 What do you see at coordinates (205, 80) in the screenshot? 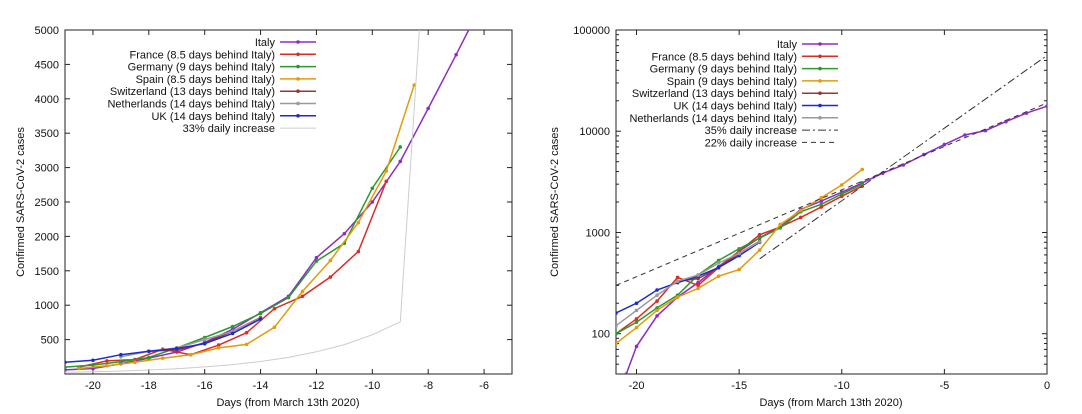
I see `legend-label: Spain (8.5 days behind Italy)` at bounding box center [205, 80].